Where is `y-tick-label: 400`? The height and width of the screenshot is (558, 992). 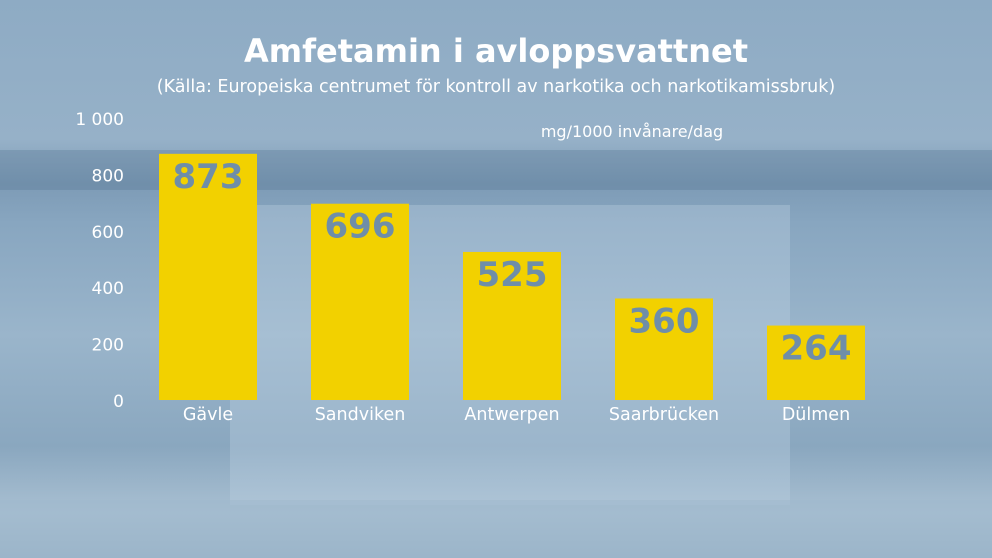 y-tick-label: 400 is located at coordinates (108, 289).